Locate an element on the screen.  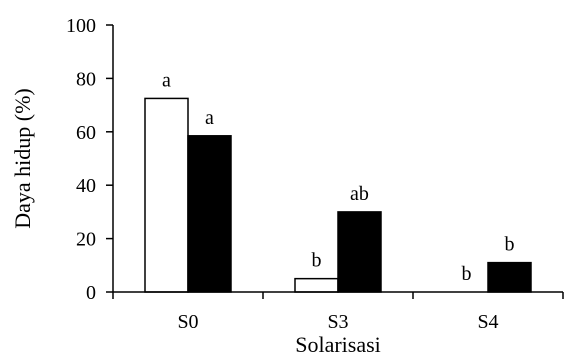
x-tick-label: S3 is located at coordinates (337, 322).